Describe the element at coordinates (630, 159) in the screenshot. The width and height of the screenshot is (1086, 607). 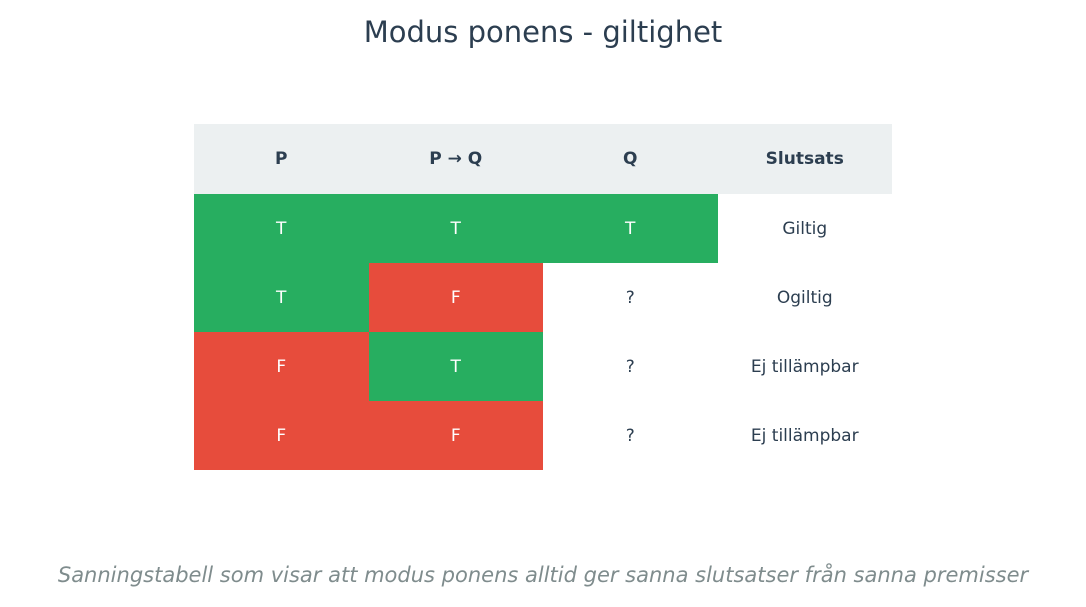
I see `column-header-q: Q` at that location.